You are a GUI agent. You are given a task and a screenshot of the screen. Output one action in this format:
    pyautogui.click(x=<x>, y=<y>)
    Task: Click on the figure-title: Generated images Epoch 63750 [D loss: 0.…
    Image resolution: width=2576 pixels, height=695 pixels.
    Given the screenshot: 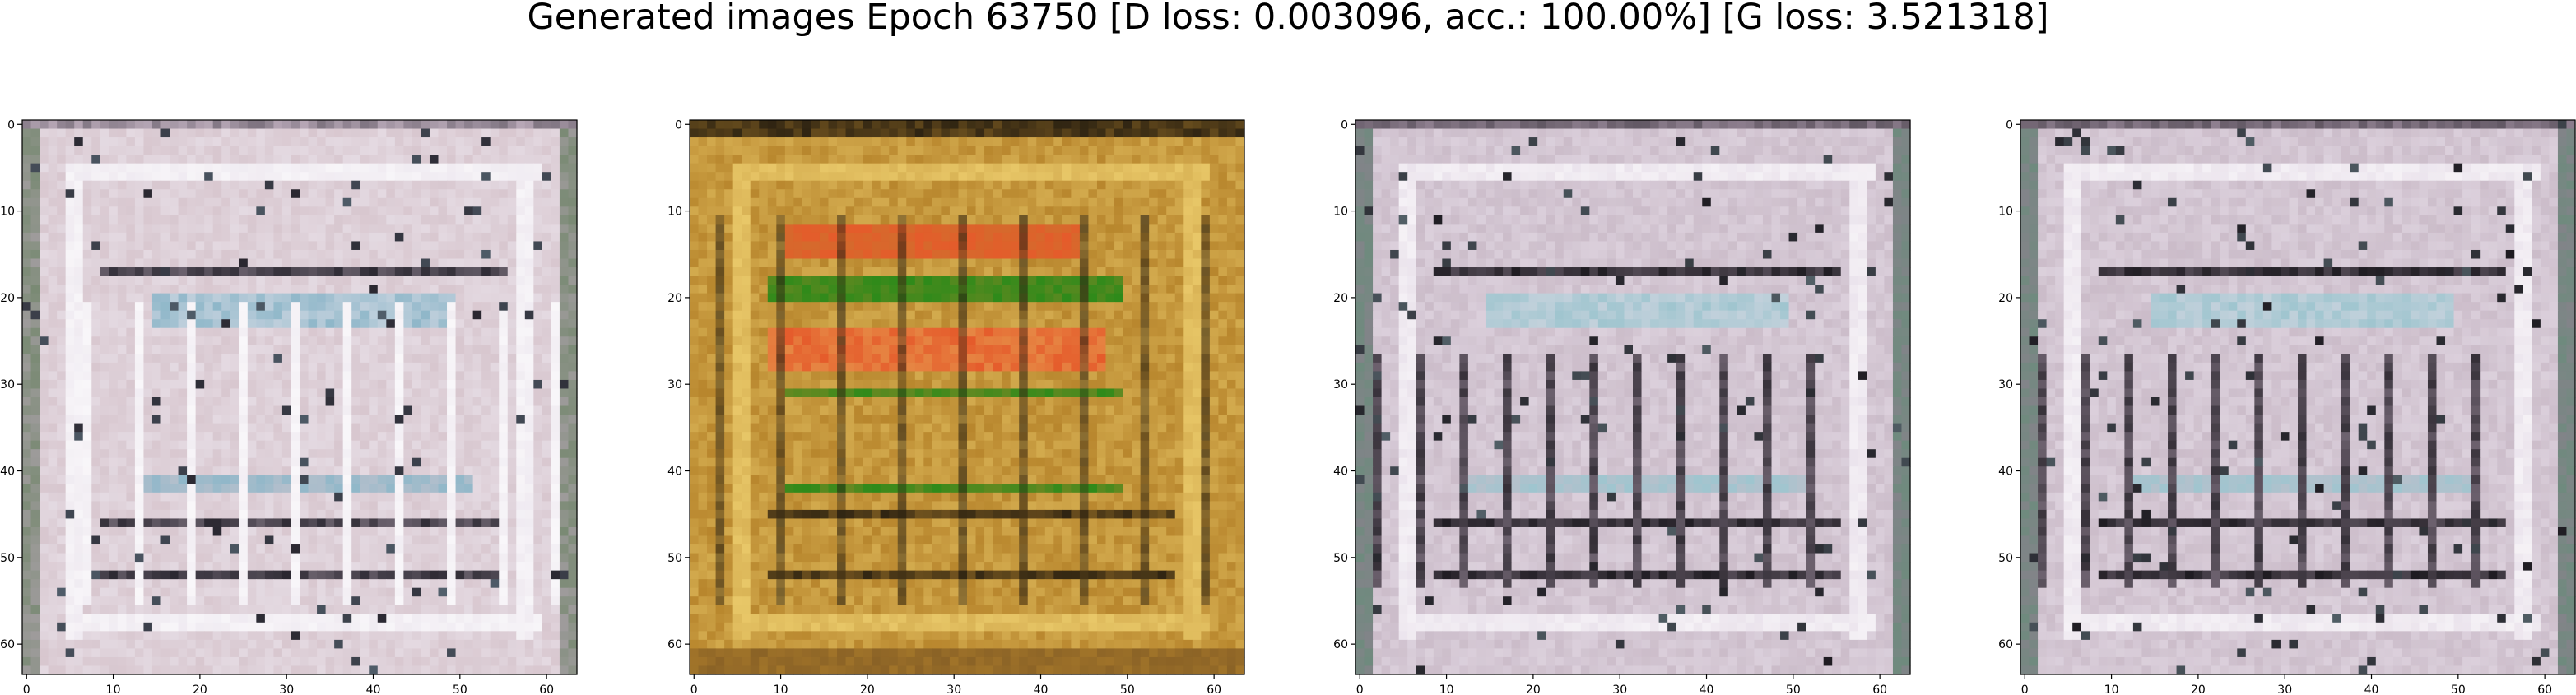 What is the action you would take?
    pyautogui.click(x=1288, y=19)
    